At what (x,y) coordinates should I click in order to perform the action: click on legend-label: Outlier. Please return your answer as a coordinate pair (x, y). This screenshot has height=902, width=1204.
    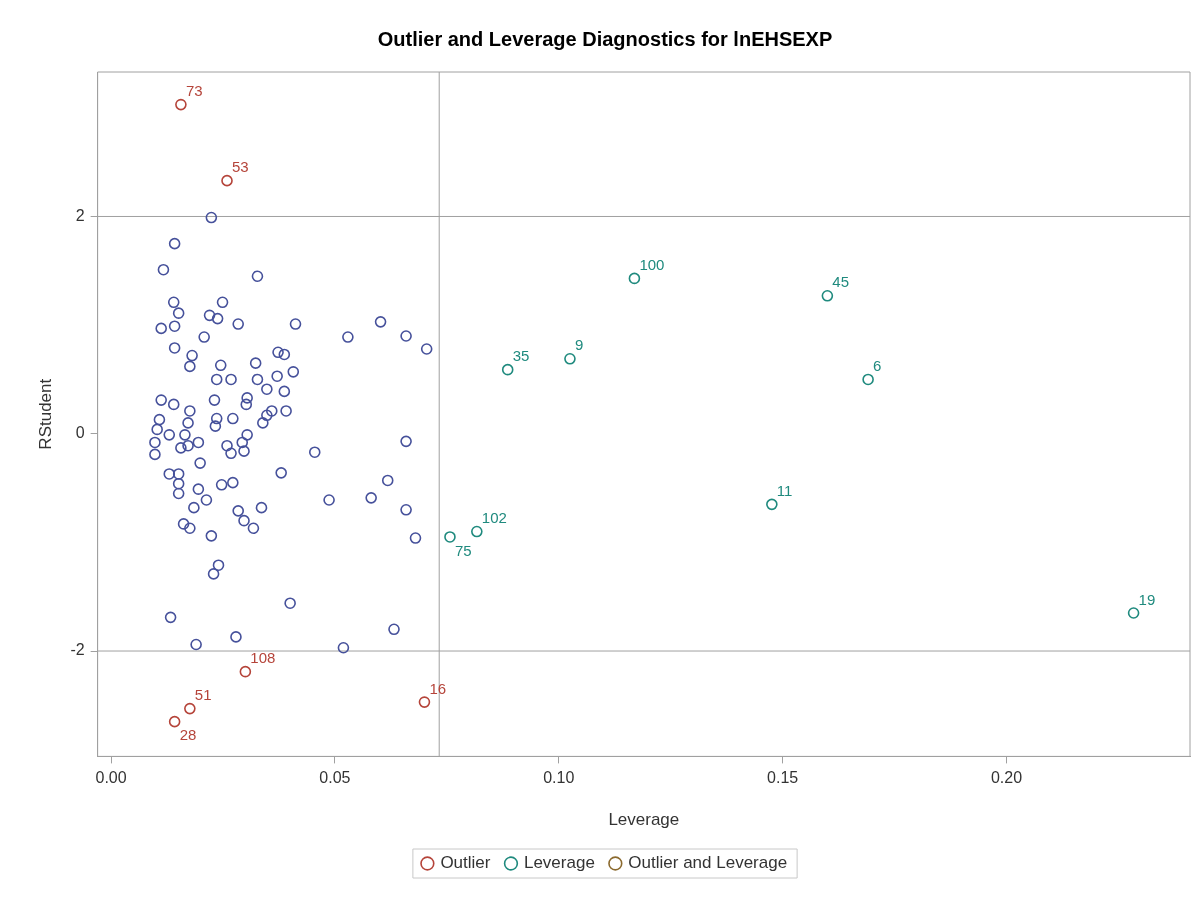
    Looking at the image, I should click on (465, 863).